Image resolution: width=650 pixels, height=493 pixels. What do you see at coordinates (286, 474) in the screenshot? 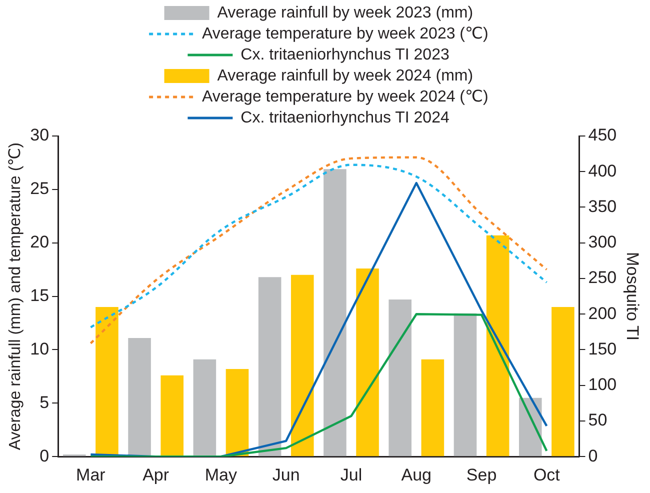
I see `x-tick-label: Jun` at bounding box center [286, 474].